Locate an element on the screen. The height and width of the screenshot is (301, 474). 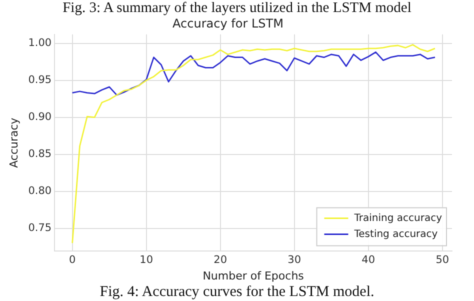
x-tick-label: 50 is located at coordinates (443, 260).